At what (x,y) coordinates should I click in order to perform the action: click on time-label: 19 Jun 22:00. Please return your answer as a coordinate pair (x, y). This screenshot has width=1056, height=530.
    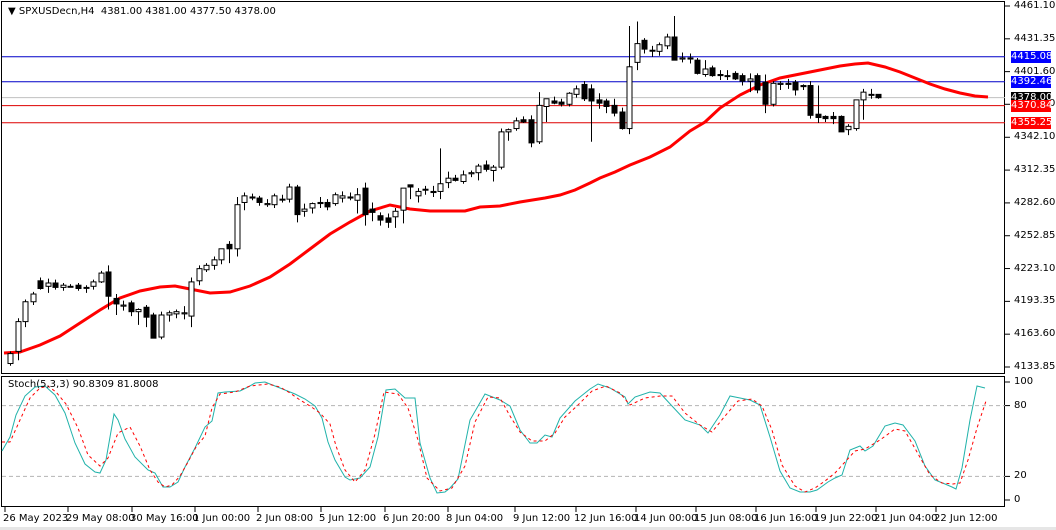
    Looking at the image, I should click on (846, 518).